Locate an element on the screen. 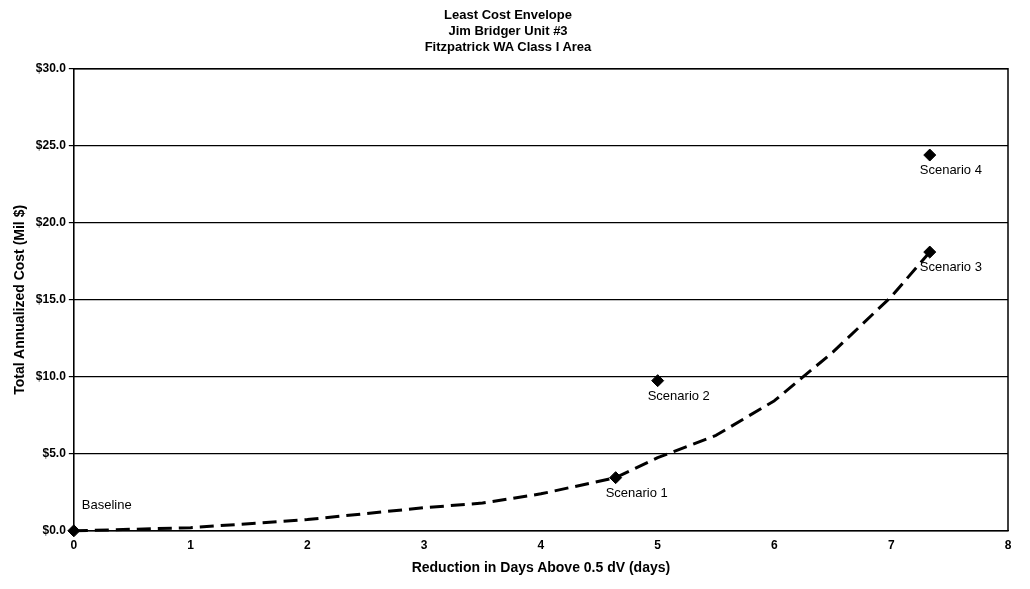 This screenshot has width=1030, height=589. annotation: Scenario 1 is located at coordinates (636, 492).